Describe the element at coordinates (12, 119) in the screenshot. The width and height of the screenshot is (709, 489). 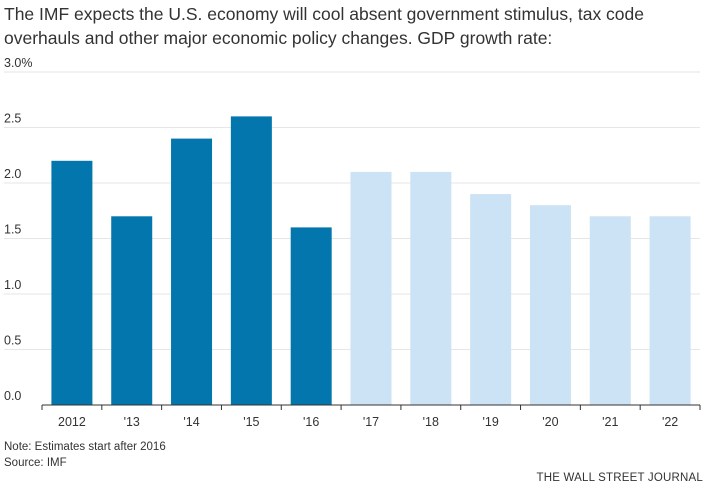
I see `y-tick-label: 2.5` at that location.